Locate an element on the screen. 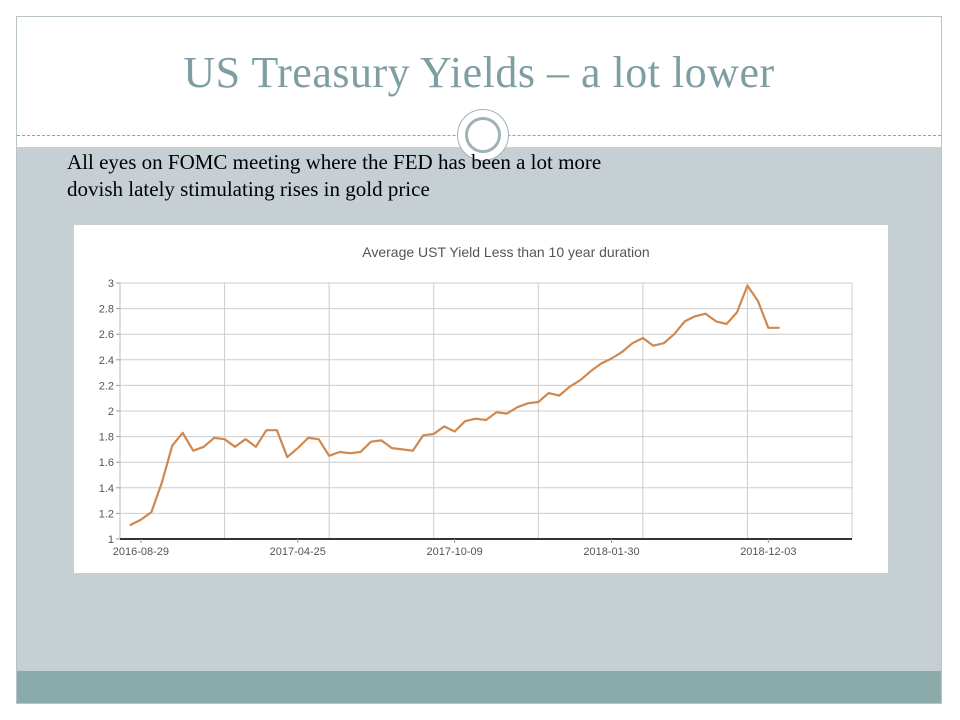  circle-ornament-icon is located at coordinates (483, 135).